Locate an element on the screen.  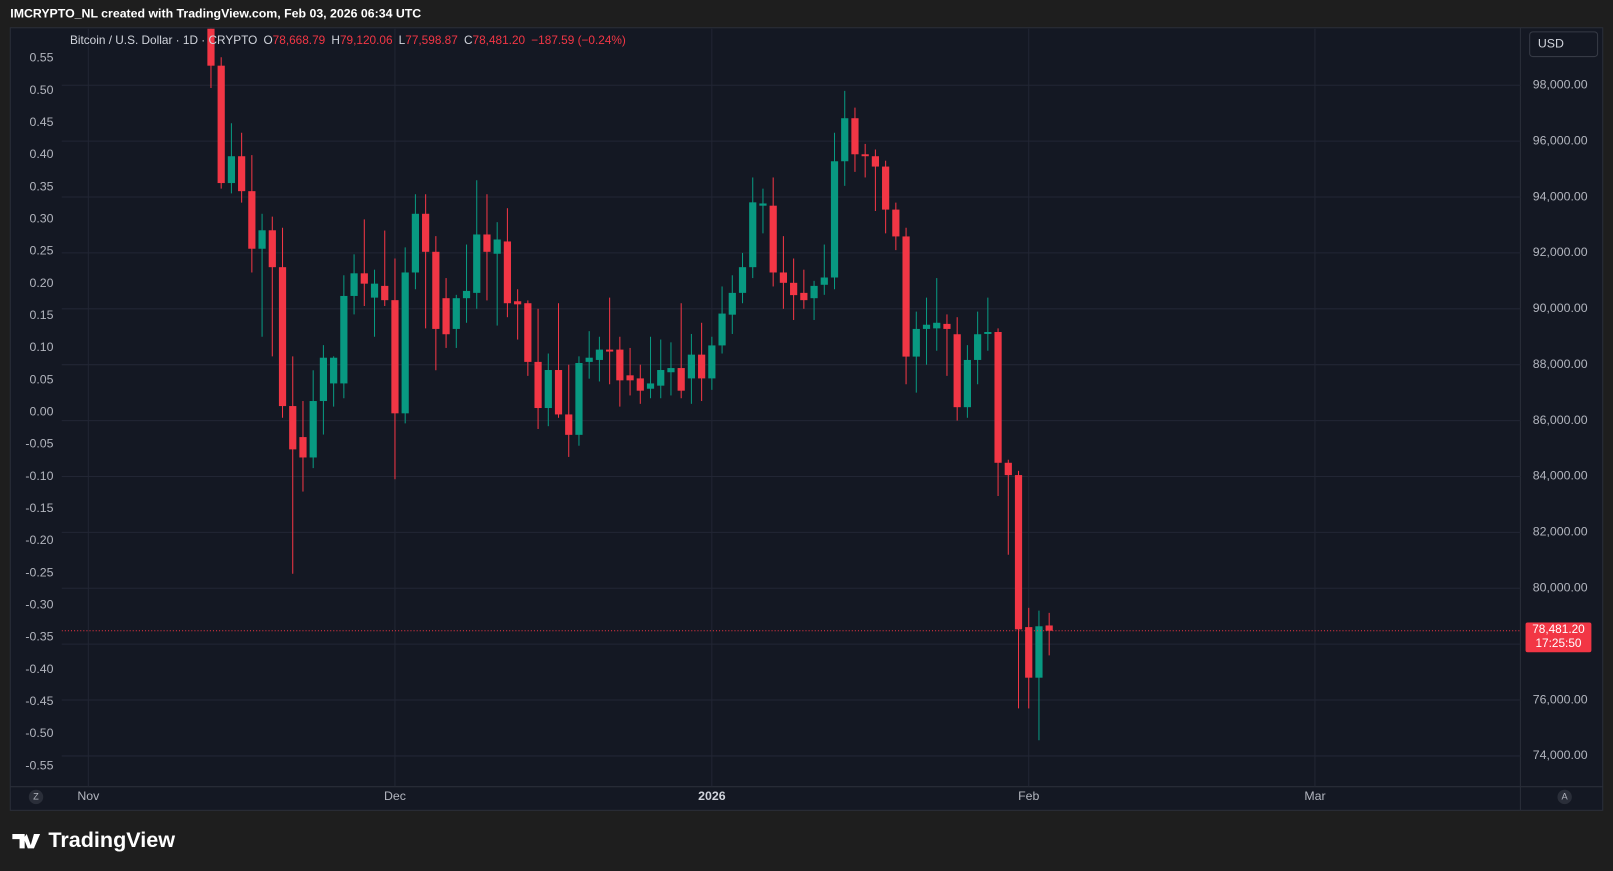
y-tick-label: 80,000.00 is located at coordinates (1560, 588).